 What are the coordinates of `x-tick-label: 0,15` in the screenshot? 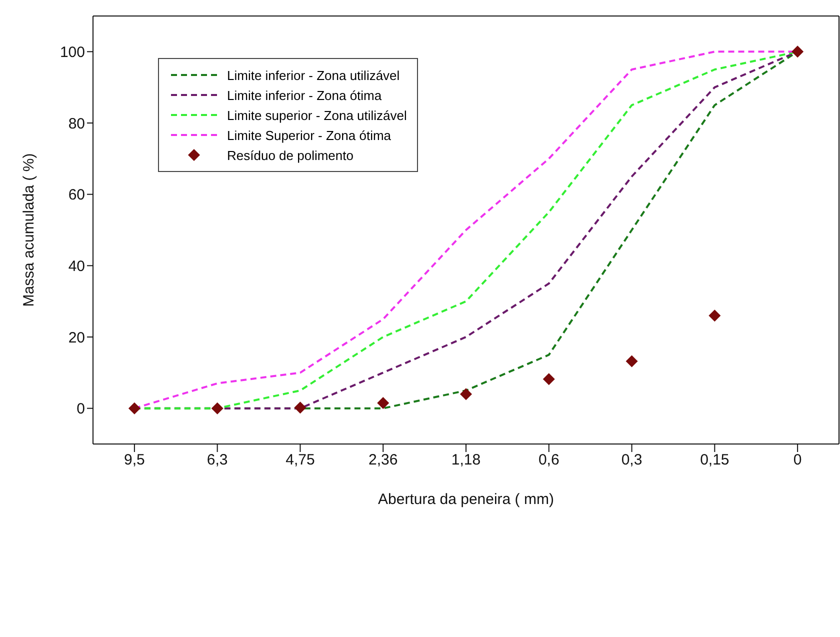 It's located at (715, 460).